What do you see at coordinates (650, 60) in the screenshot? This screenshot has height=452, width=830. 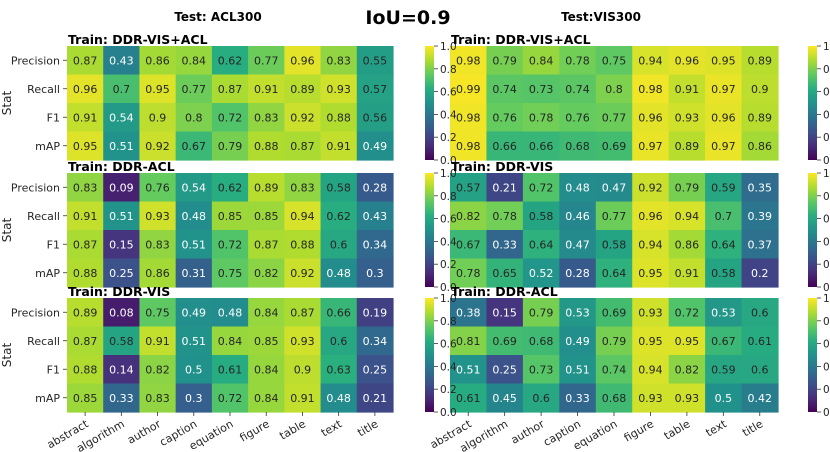 I see `cell-value-label: 0.94` at bounding box center [650, 60].